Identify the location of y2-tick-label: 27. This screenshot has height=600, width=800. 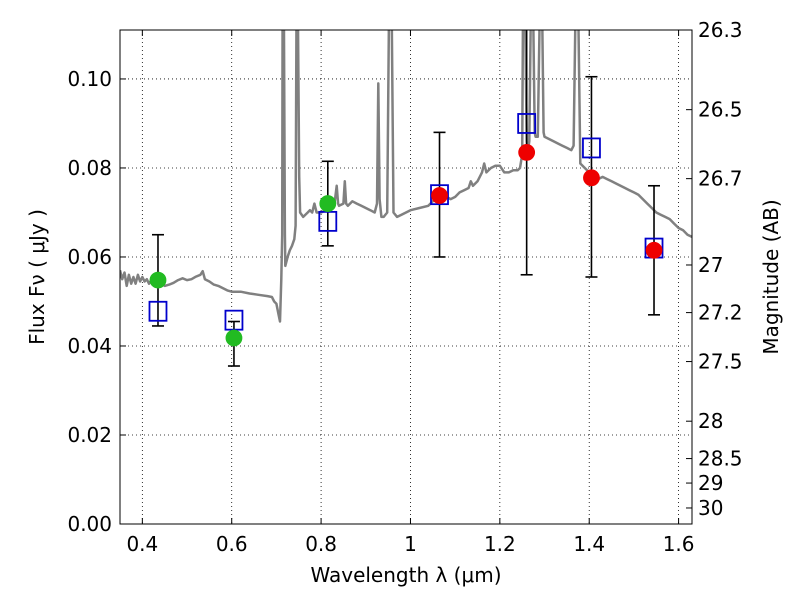
(710, 265).